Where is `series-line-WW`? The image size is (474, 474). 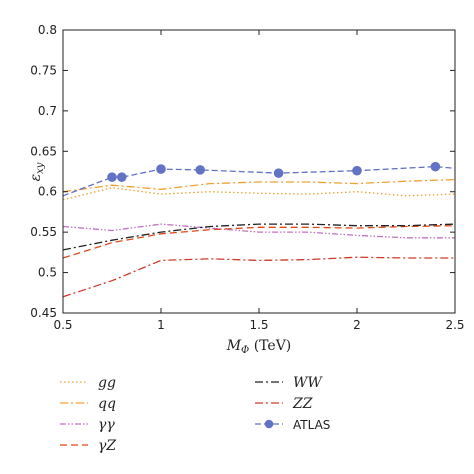
series-line-WW is located at coordinates (259, 237).